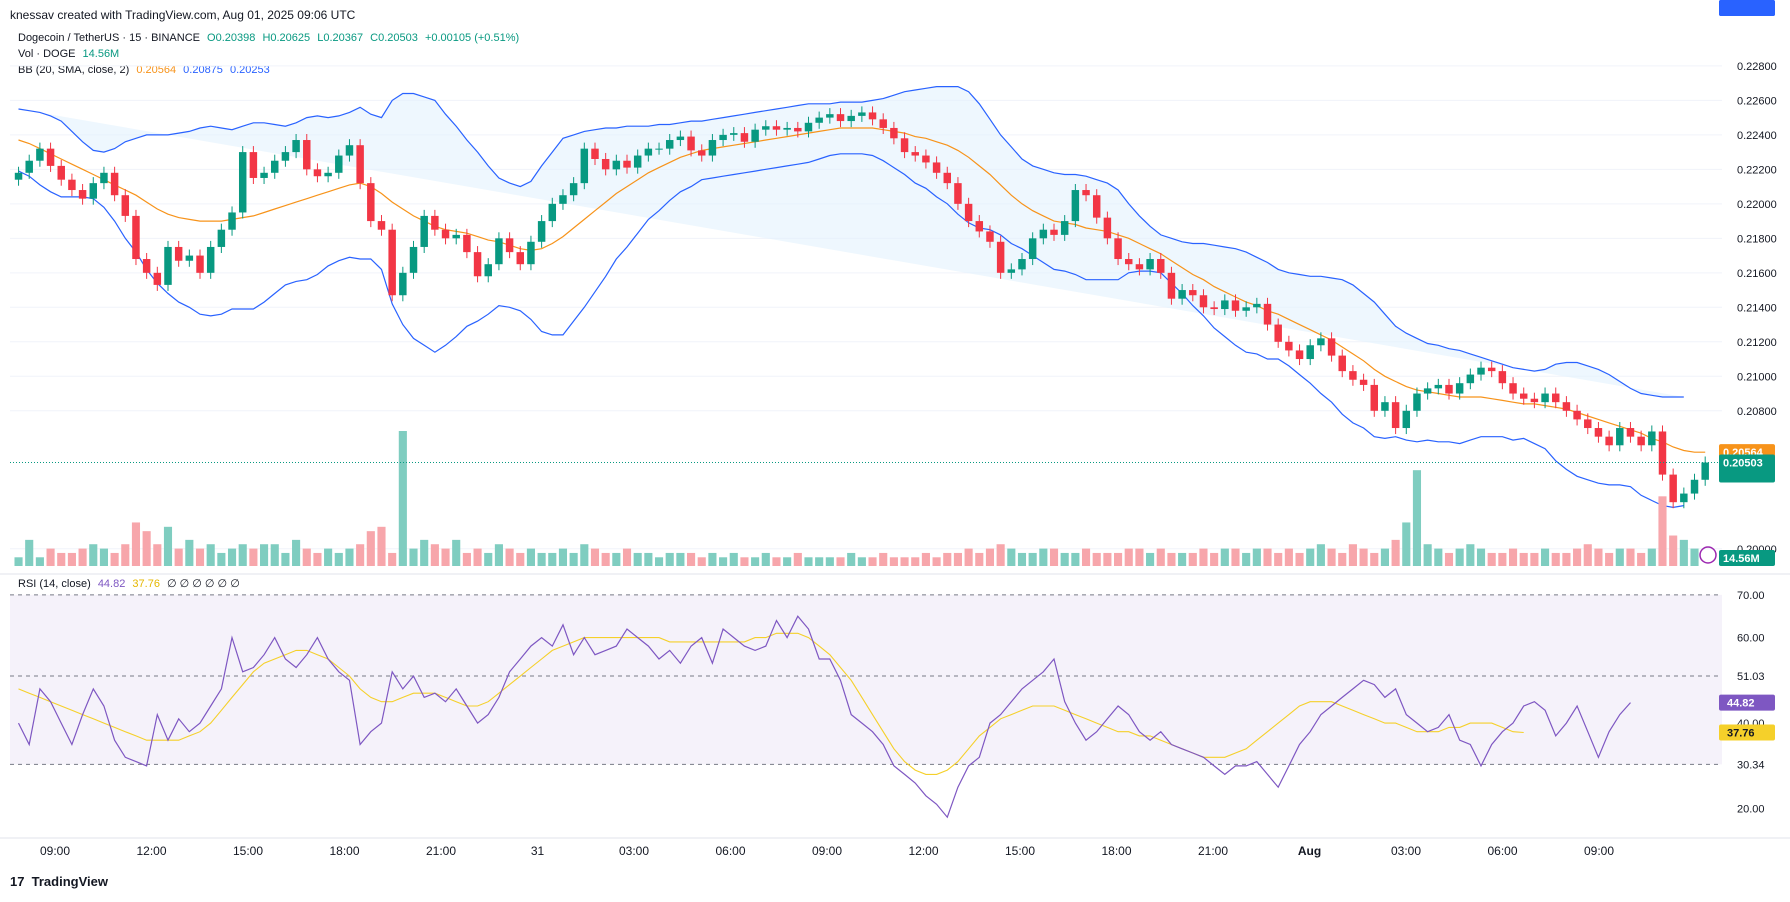 The height and width of the screenshot is (902, 1790). Describe the element at coordinates (1747, 8) in the screenshot. I see `bb-lower-tag-bg` at that location.